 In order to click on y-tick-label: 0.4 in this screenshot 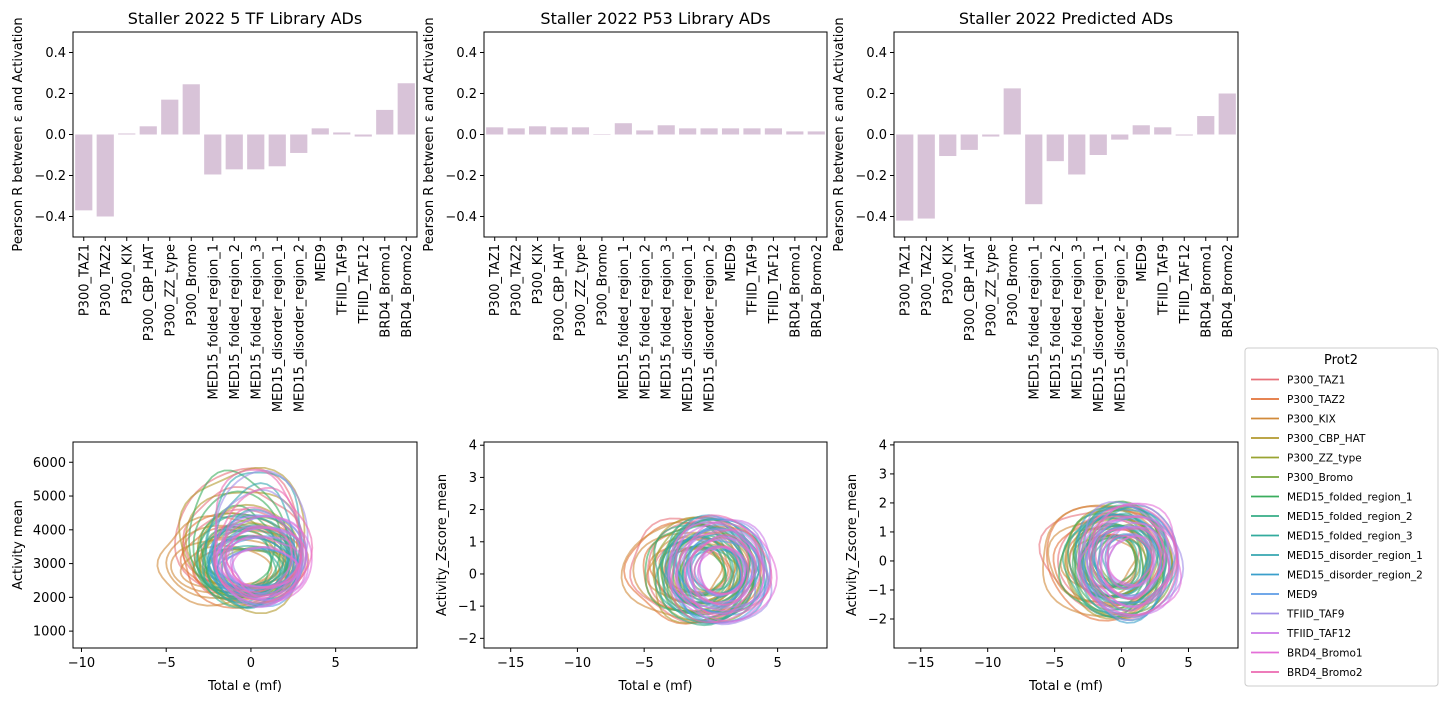, I will do `click(466, 53)`.